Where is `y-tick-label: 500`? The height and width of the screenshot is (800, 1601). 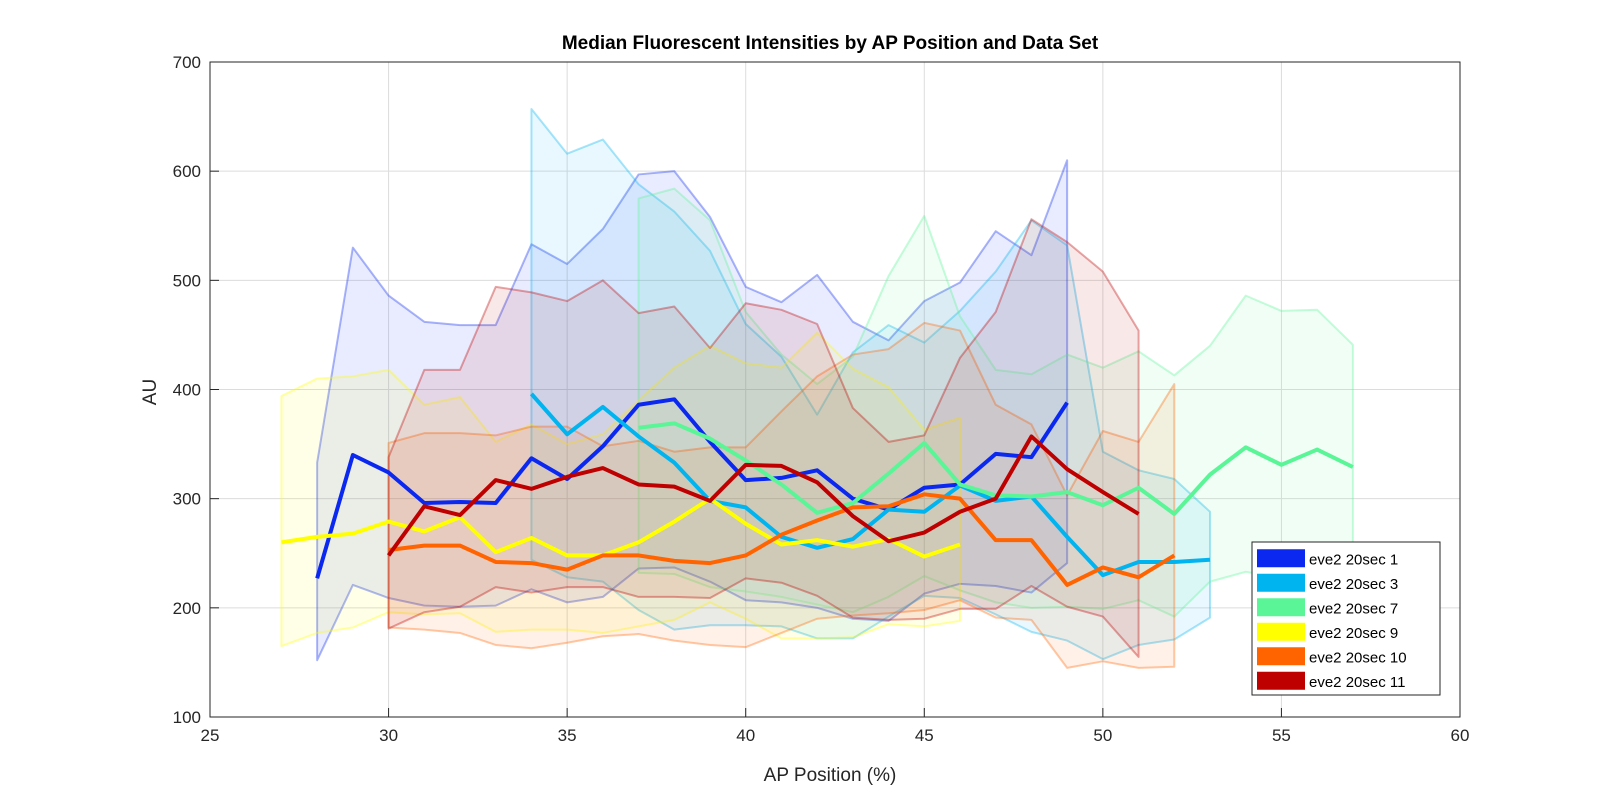
y-tick-label: 500 is located at coordinates (187, 280).